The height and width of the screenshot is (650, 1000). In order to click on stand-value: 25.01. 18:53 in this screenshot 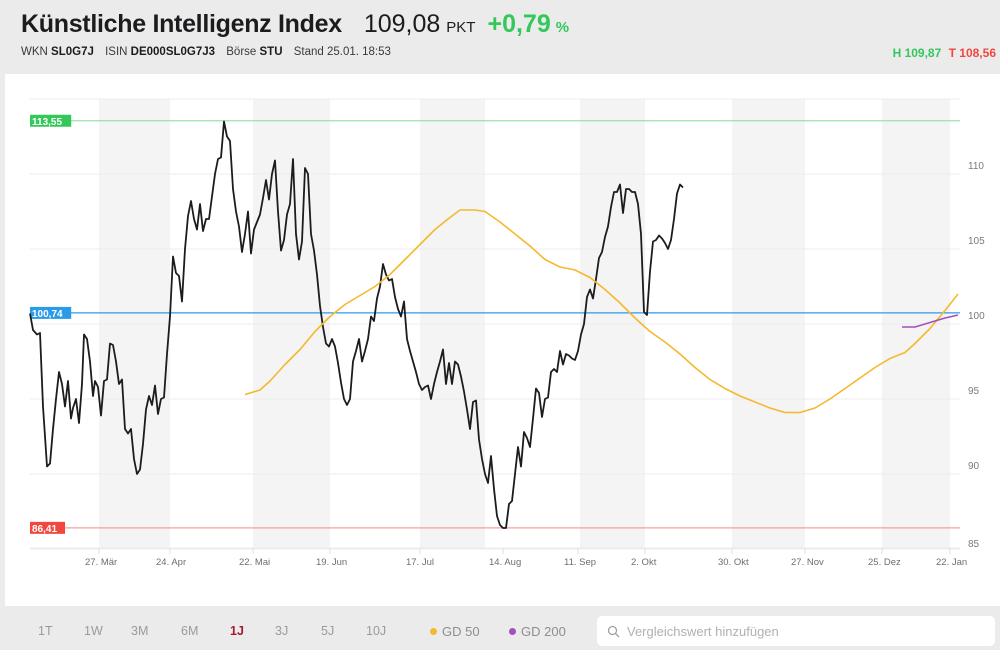, I will do `click(358, 52)`.